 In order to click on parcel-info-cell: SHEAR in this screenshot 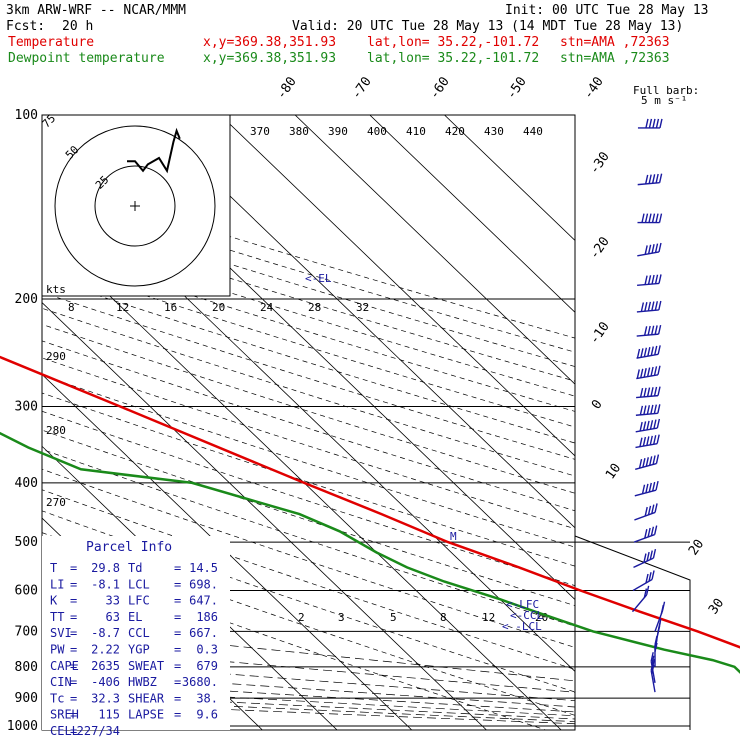, I will do `click(146, 698)`.